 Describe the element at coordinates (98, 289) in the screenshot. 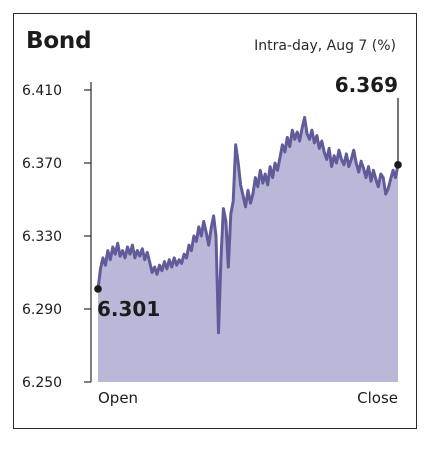

I see `open-point` at that location.